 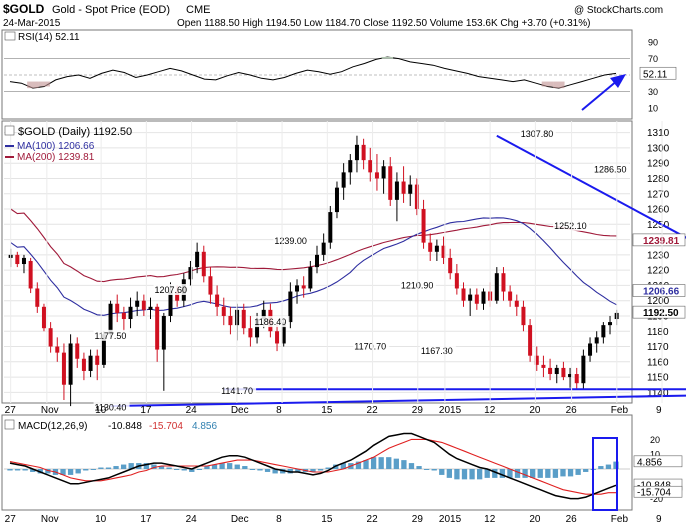 I want to click on rsi-axis-tick: 70, so click(x=653, y=59).